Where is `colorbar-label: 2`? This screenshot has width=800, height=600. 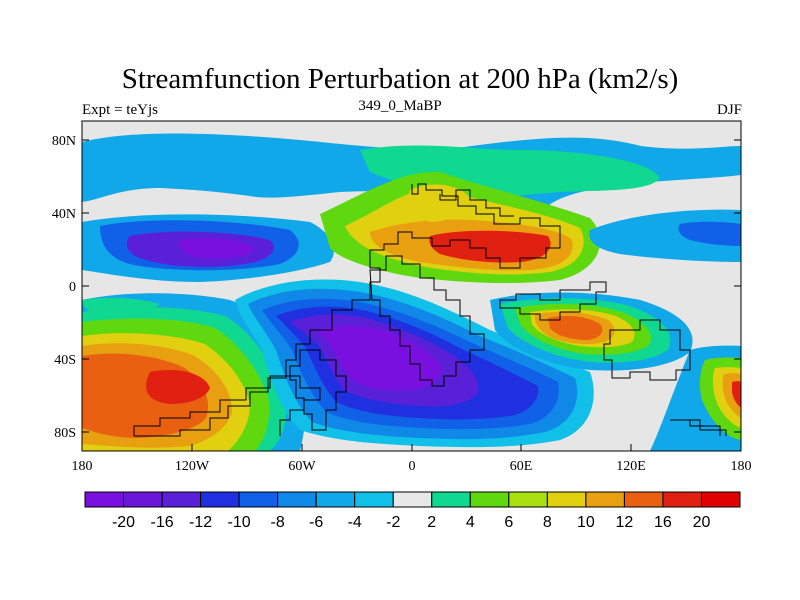
colorbar-label: 2 is located at coordinates (431, 522).